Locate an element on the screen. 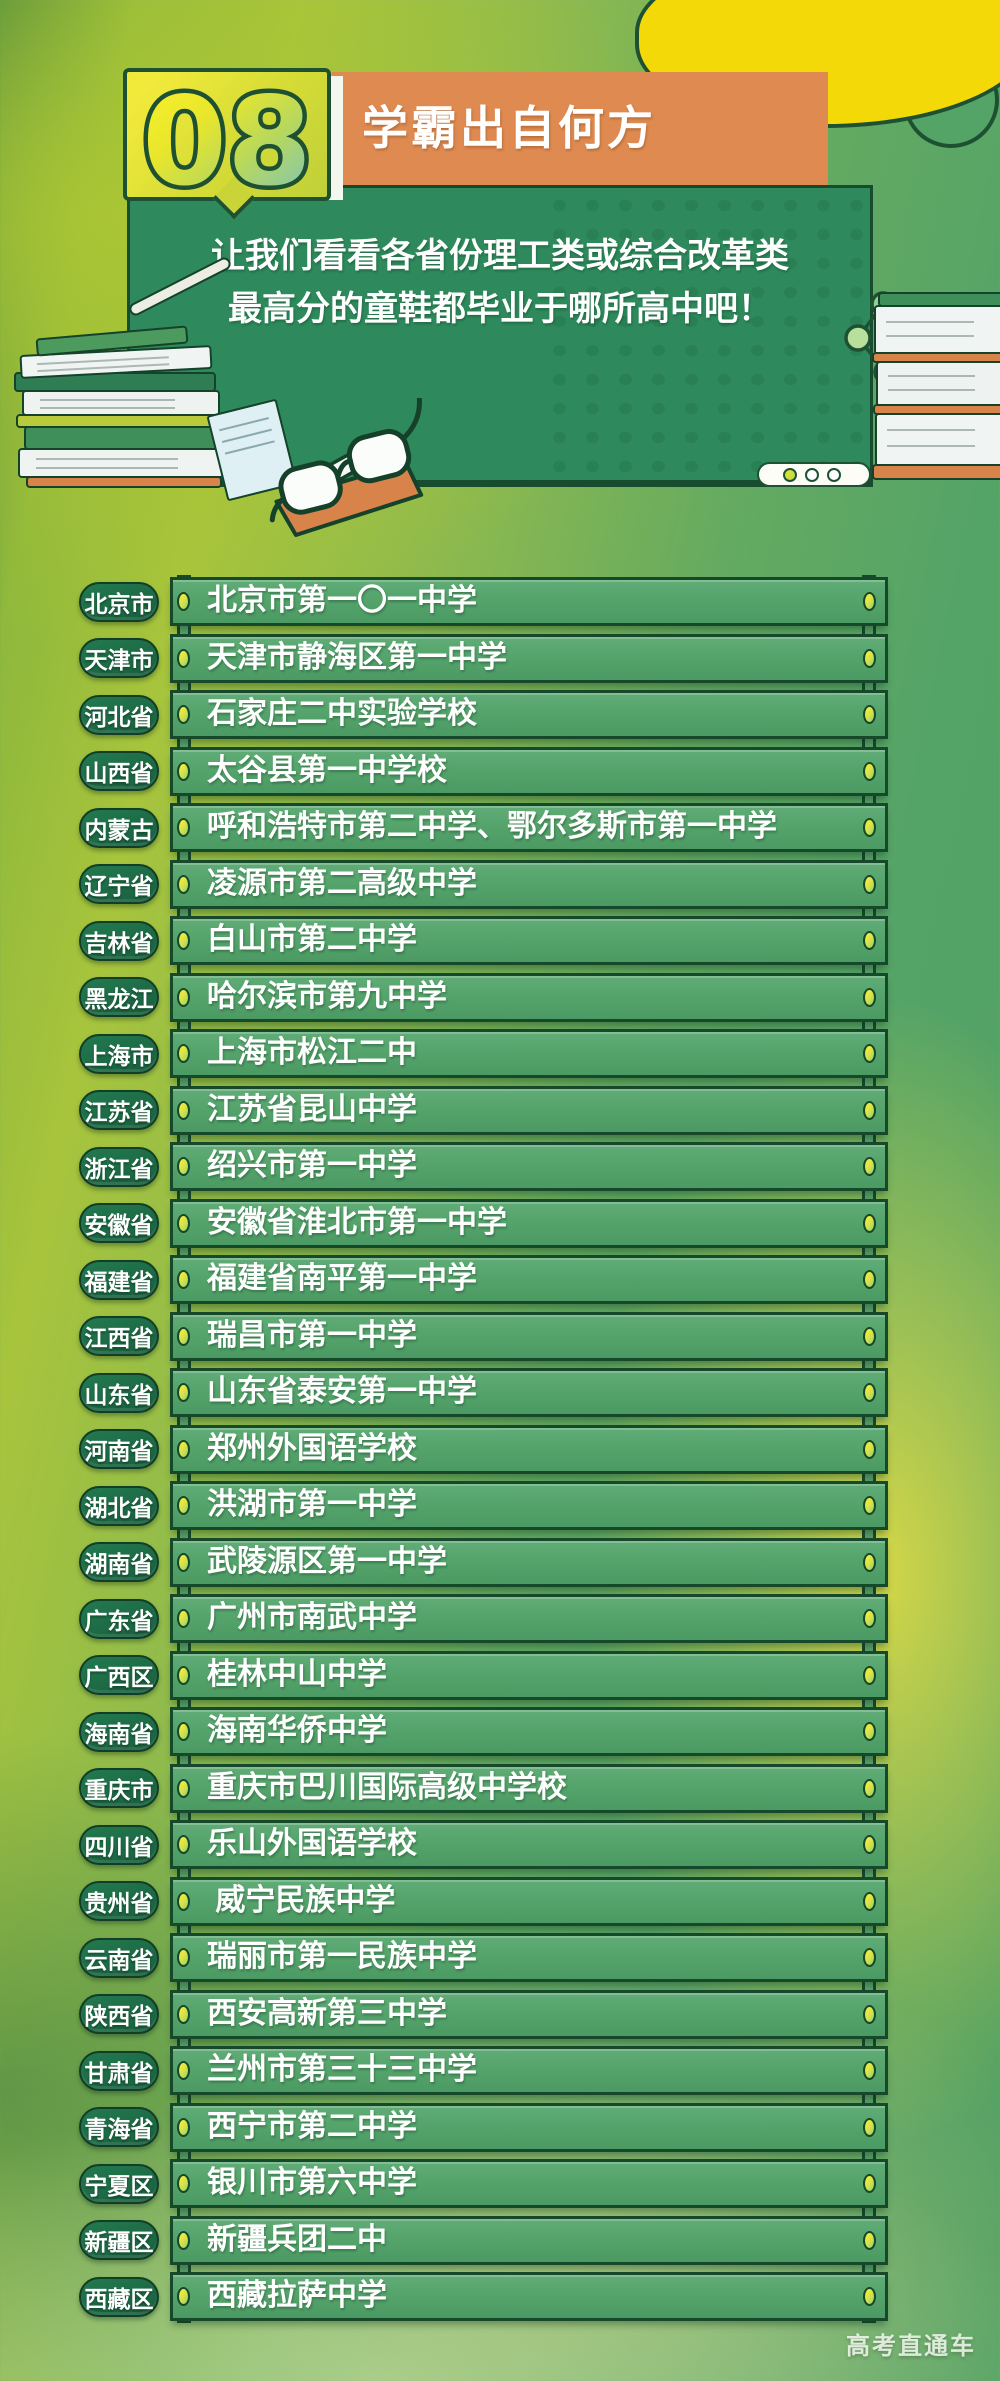 The image size is (1000, 2381). list-row: 桂林中山中学 广西区 is located at coordinates (500, 1675).